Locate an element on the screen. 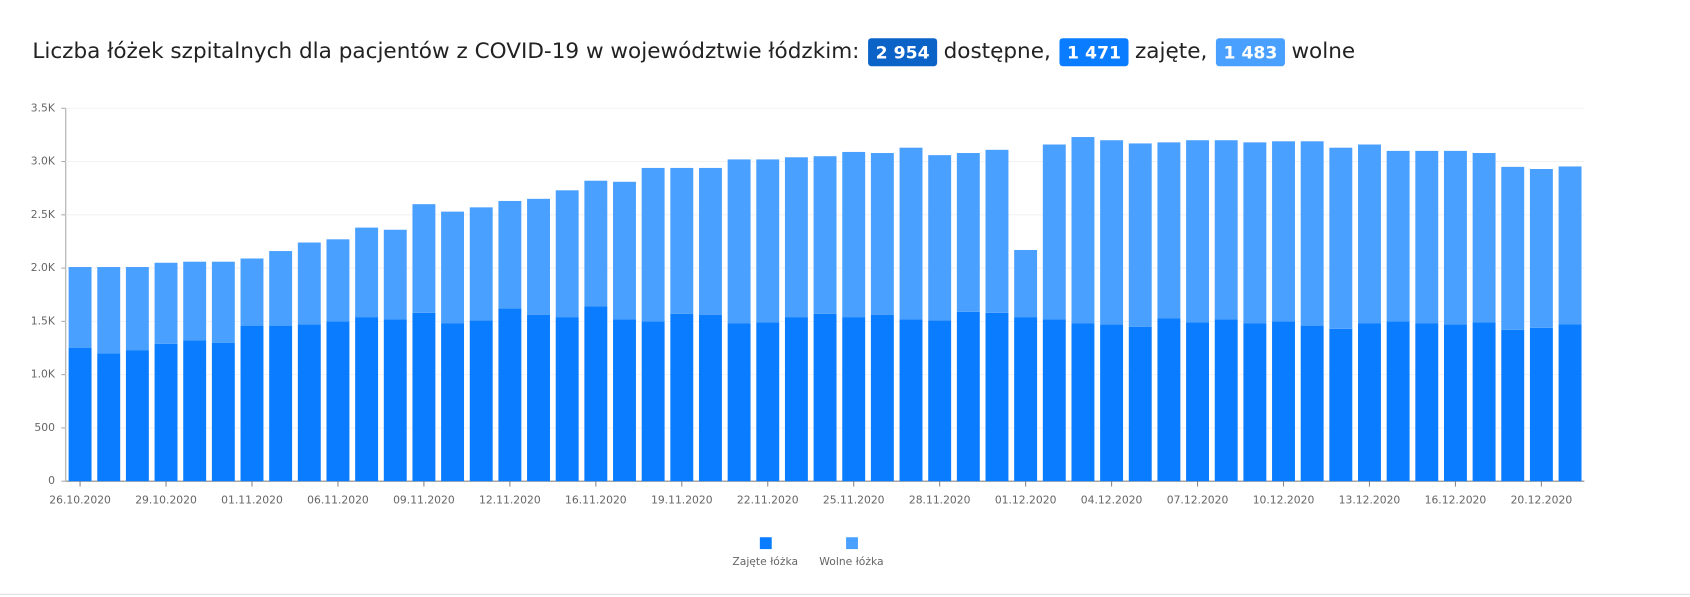 This screenshot has height=597, width=1690. badge-text: 2 954 is located at coordinates (903, 53).